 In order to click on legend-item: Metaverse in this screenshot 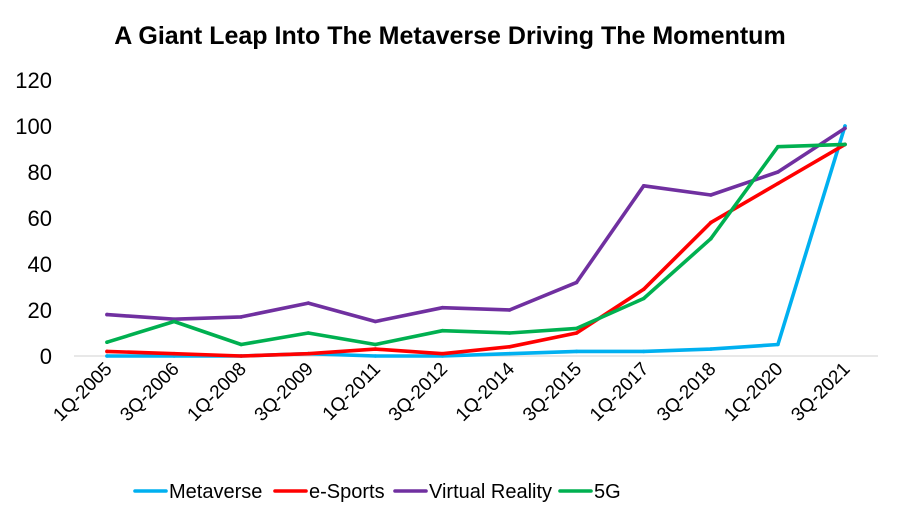, I will do `click(197, 492)`.